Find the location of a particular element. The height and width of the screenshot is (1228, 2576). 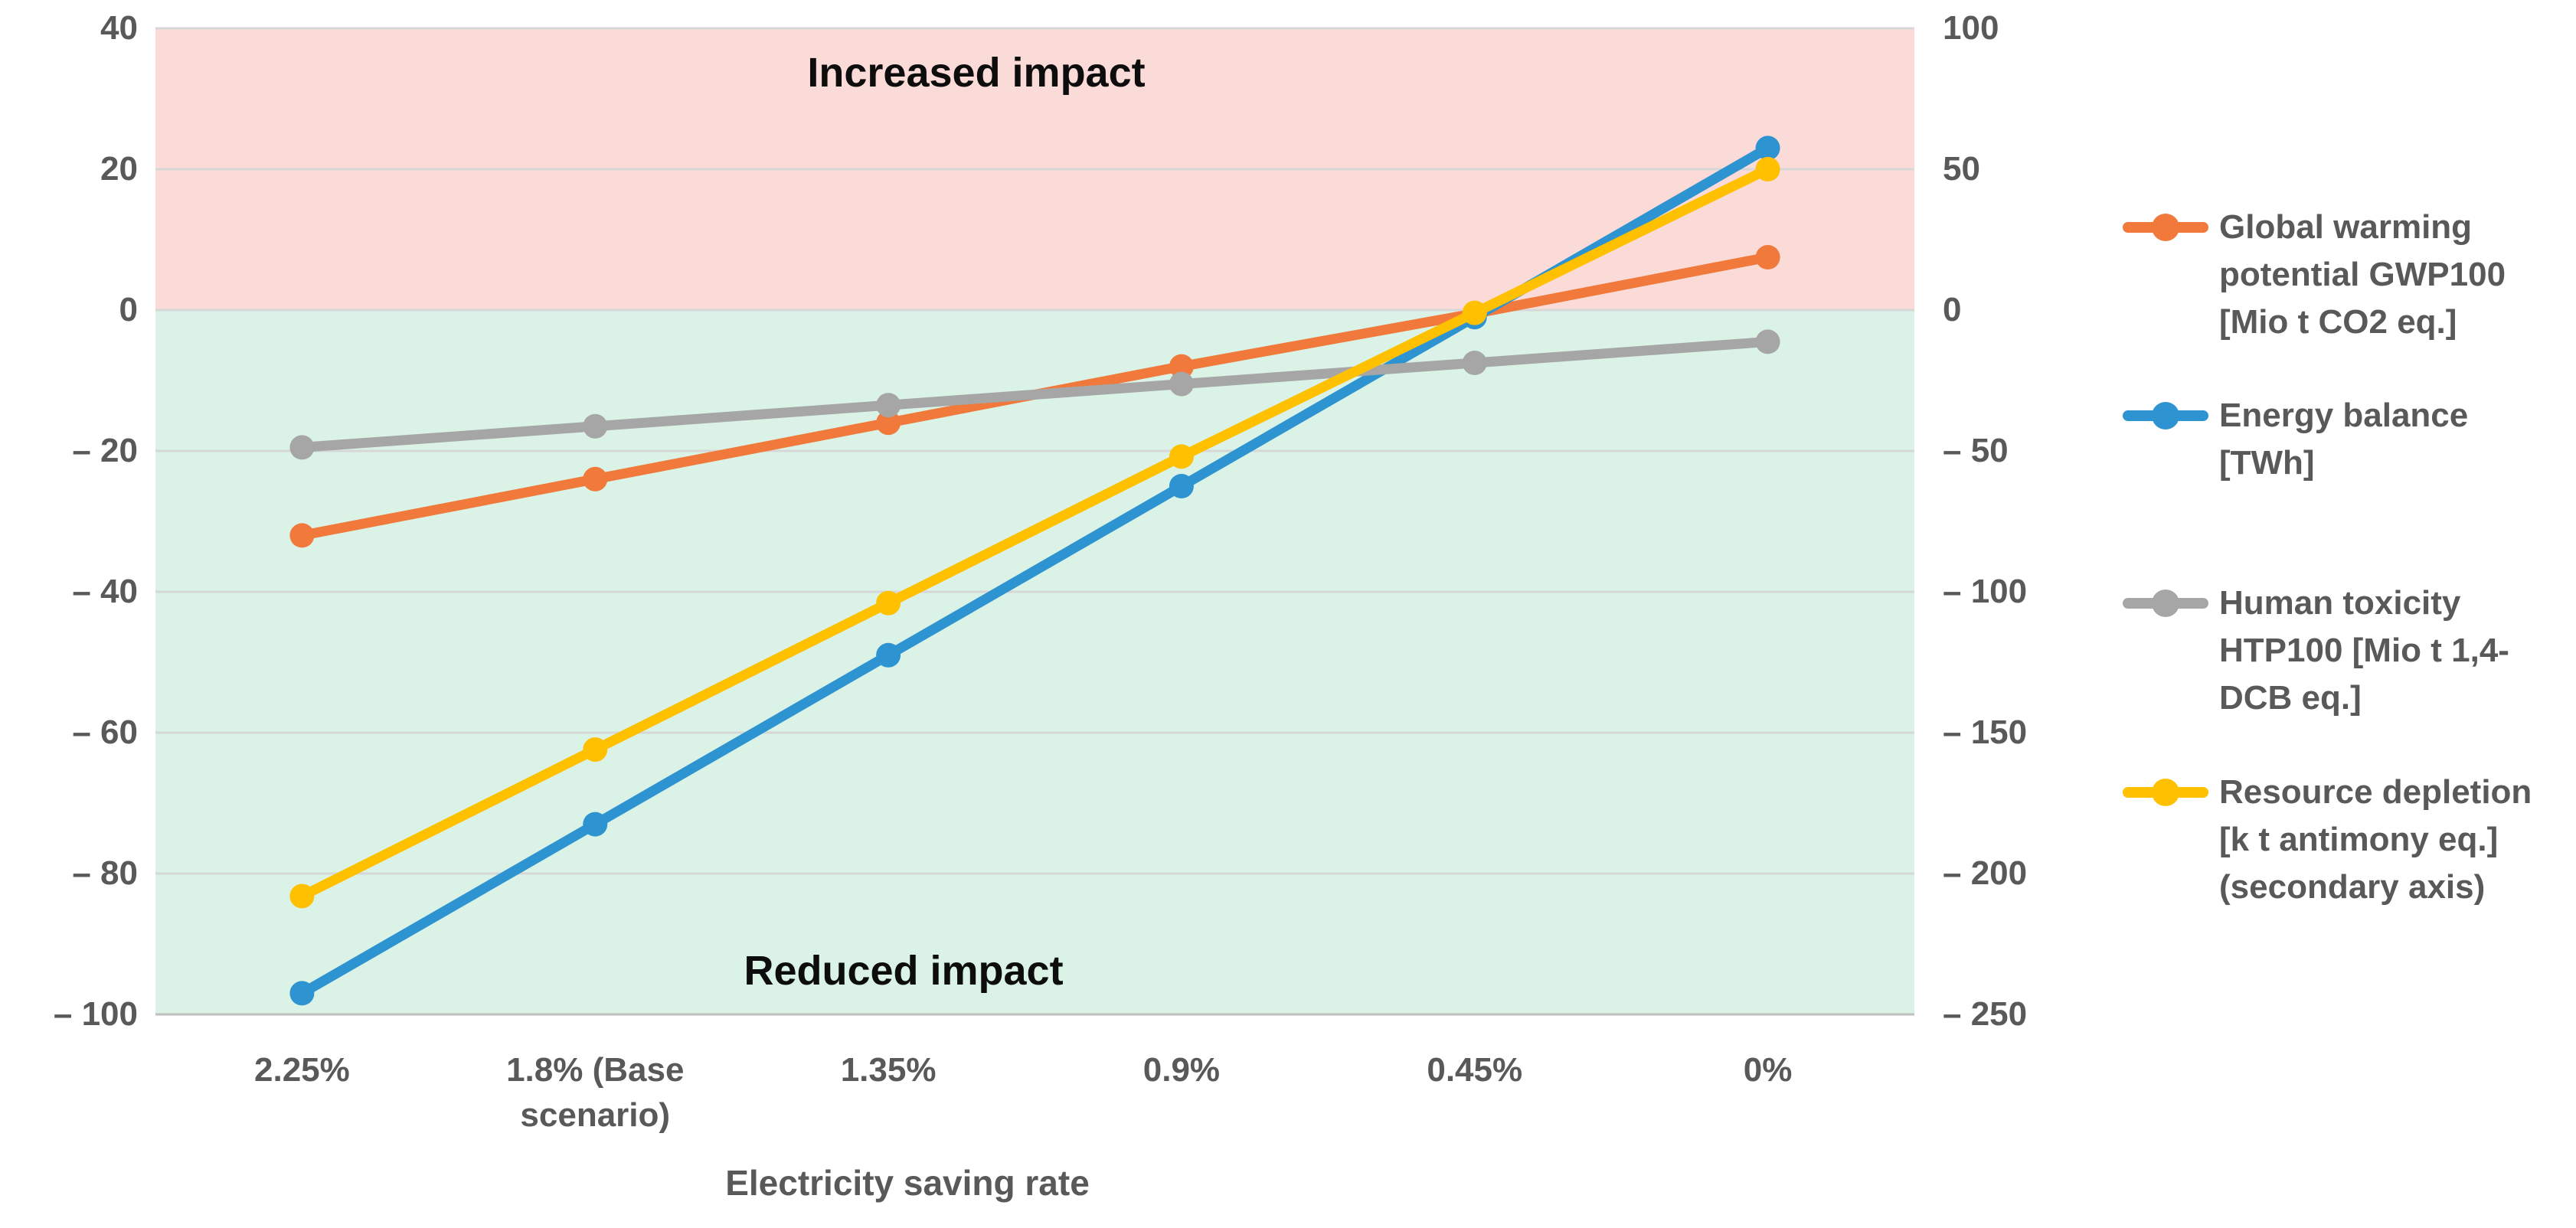

right-axis-tick: 0 is located at coordinates (1952, 309).